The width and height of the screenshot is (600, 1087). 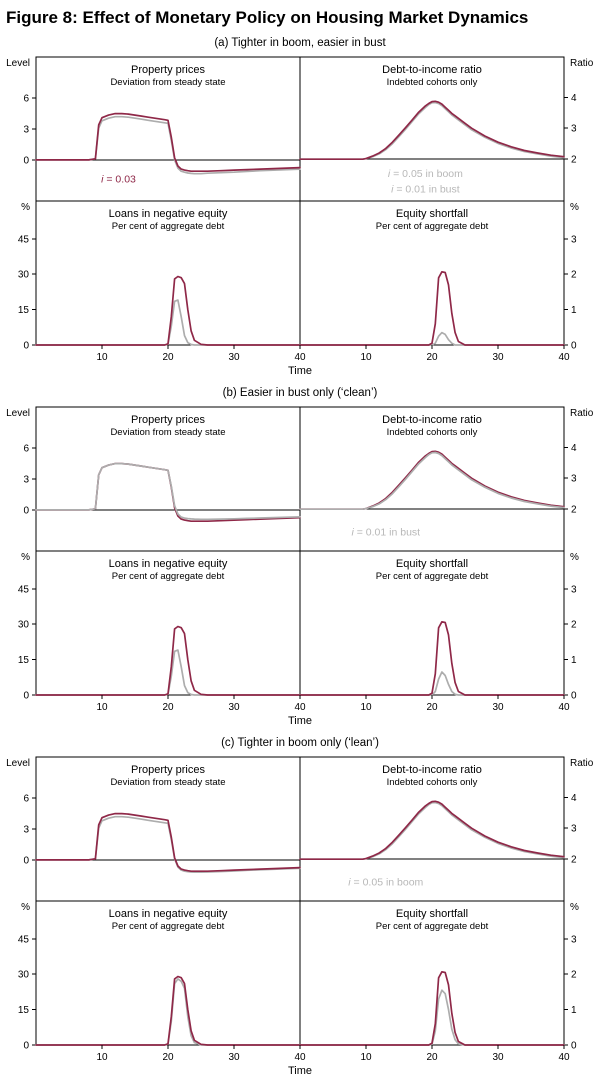 I want to click on panel-caption: (b) Easier in bust only (‘clean’), so click(x=300, y=393).